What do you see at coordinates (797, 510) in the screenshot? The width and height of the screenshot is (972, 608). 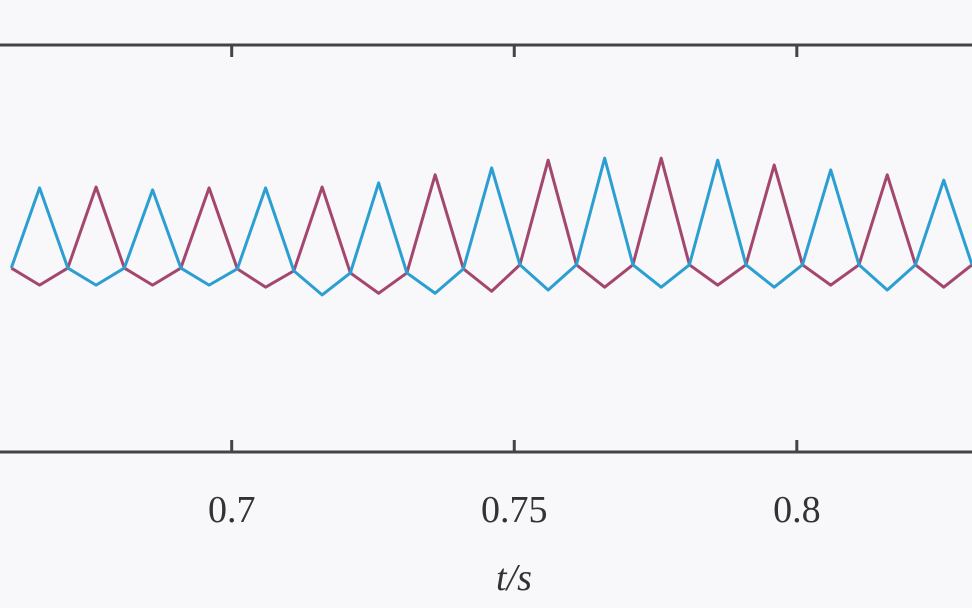 I see `x-tick-label: 0.8` at bounding box center [797, 510].